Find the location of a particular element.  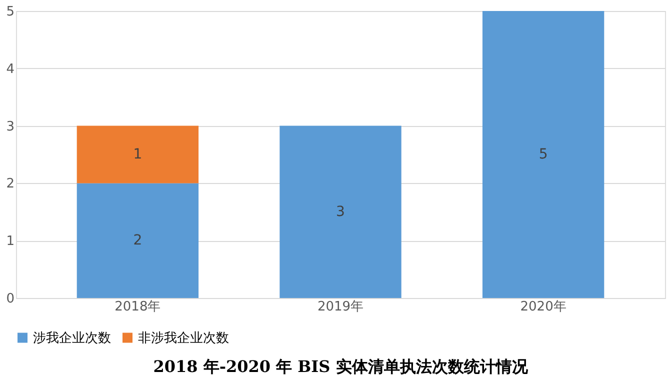

legend-label: 非涉我企业次数 is located at coordinates (183, 338).